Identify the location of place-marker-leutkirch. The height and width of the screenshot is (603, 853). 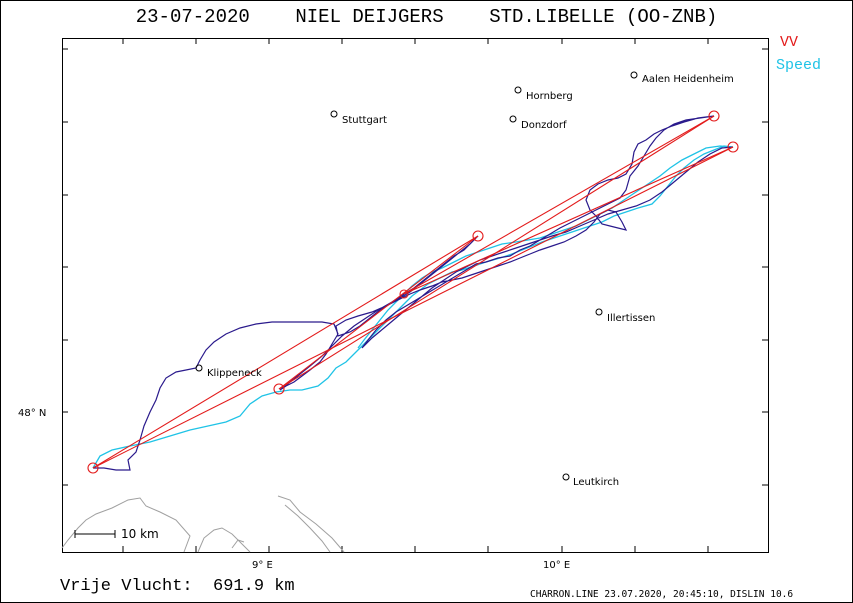
(566, 477).